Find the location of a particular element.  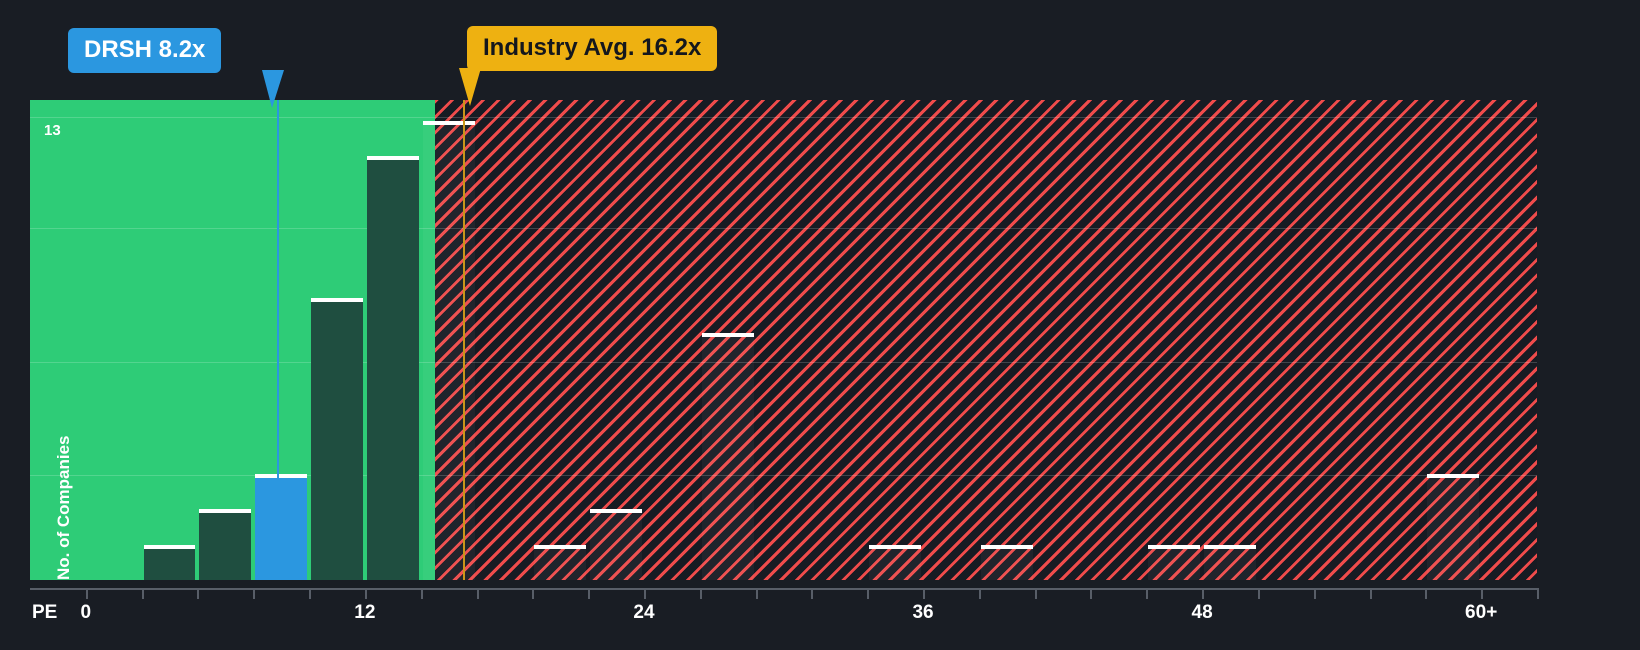

y-axis-title: No. of Companies is located at coordinates (63, 507).